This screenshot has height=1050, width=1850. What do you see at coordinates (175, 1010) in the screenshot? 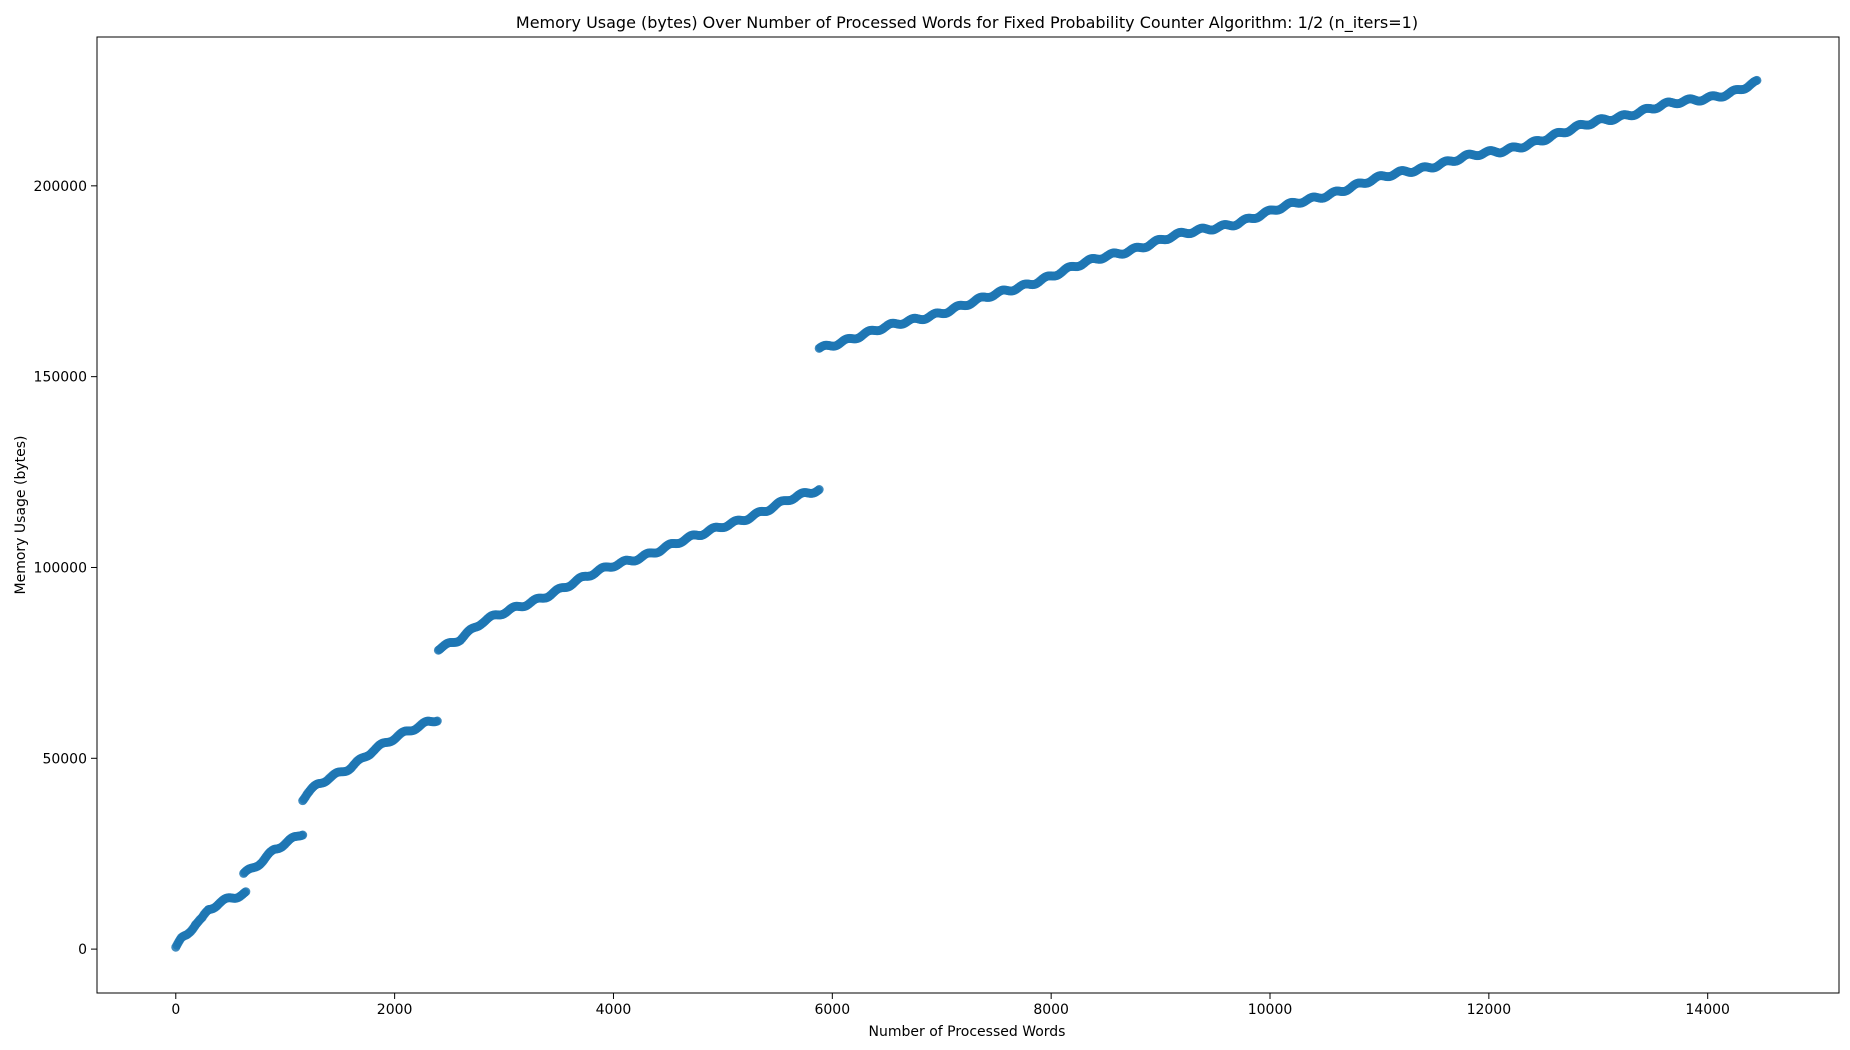
I see `x-tick-label: 0` at bounding box center [175, 1010].